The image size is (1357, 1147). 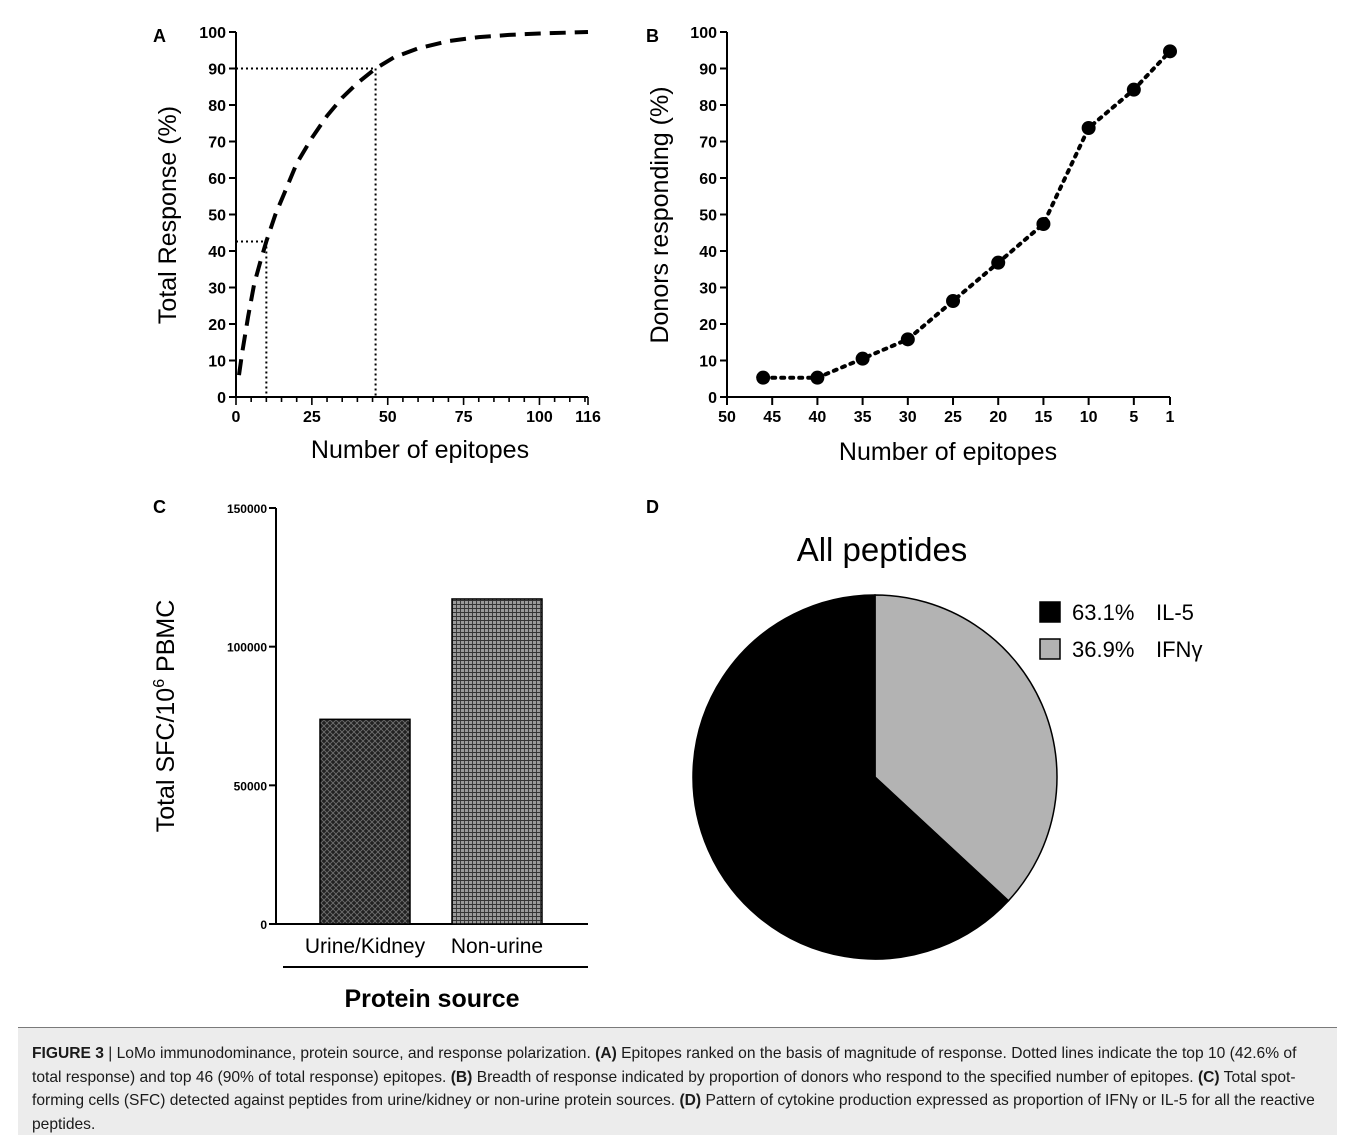 What do you see at coordinates (388, 417) in the screenshot?
I see `a-x-tick-label: 50` at bounding box center [388, 417].